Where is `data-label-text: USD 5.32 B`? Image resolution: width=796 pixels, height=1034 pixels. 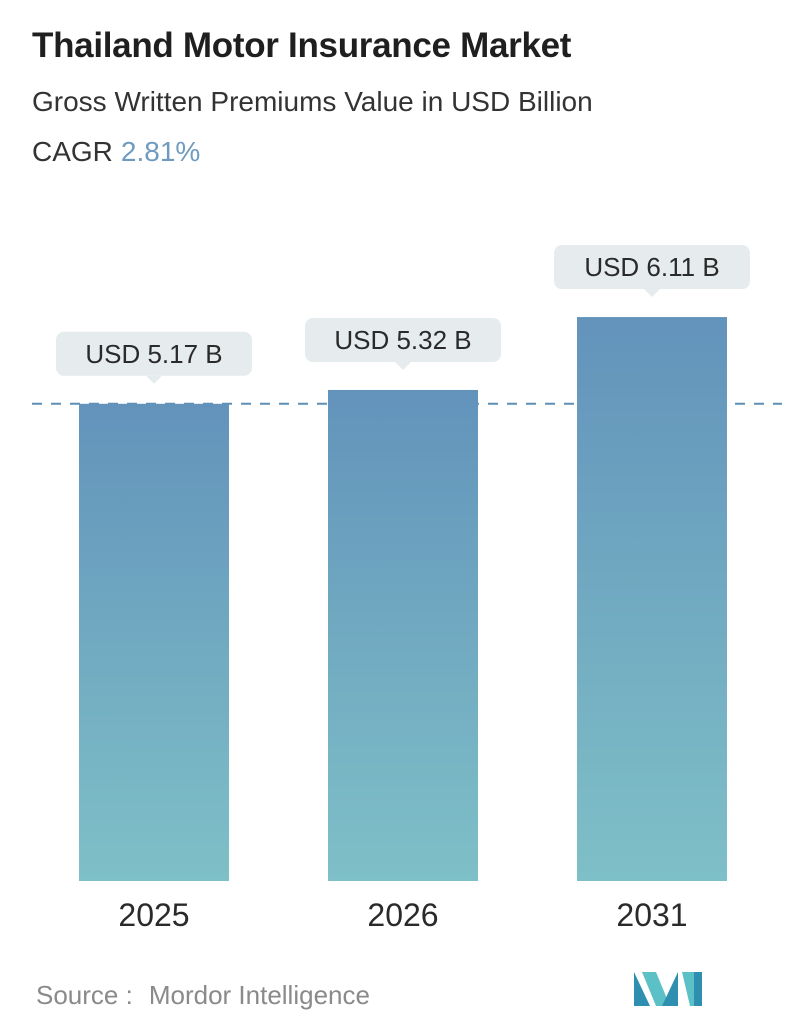
data-label-text: USD 5.32 B is located at coordinates (402, 340).